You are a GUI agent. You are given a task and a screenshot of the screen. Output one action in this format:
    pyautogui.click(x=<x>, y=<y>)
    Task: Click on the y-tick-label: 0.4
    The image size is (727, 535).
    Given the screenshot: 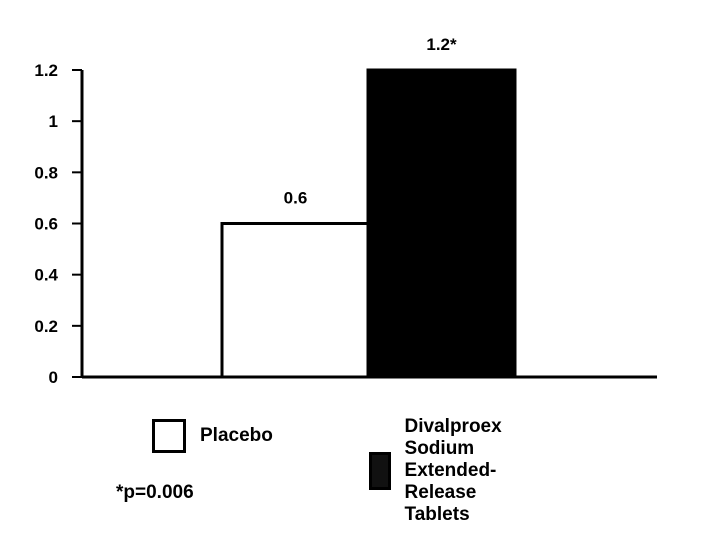 What is the action you would take?
    pyautogui.click(x=46, y=275)
    